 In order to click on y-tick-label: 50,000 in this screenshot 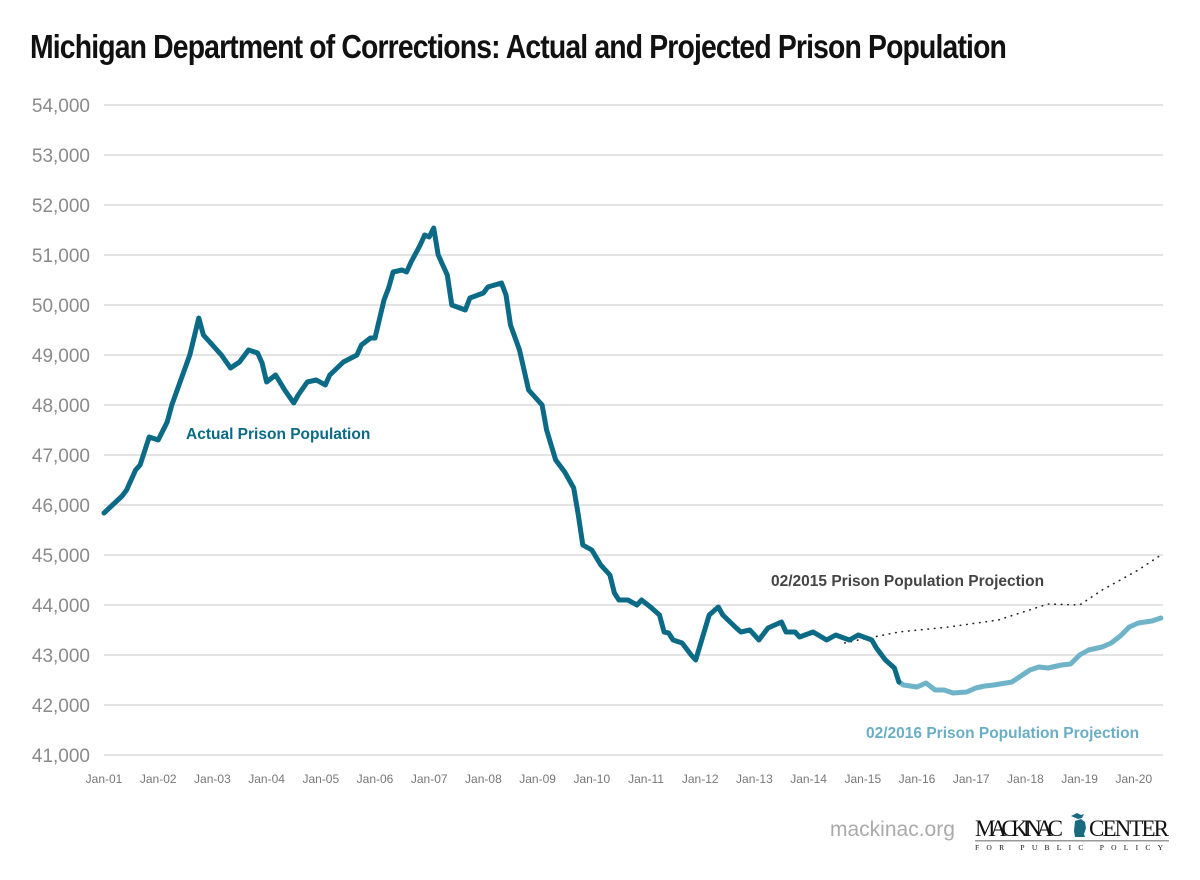, I will do `click(61, 306)`.